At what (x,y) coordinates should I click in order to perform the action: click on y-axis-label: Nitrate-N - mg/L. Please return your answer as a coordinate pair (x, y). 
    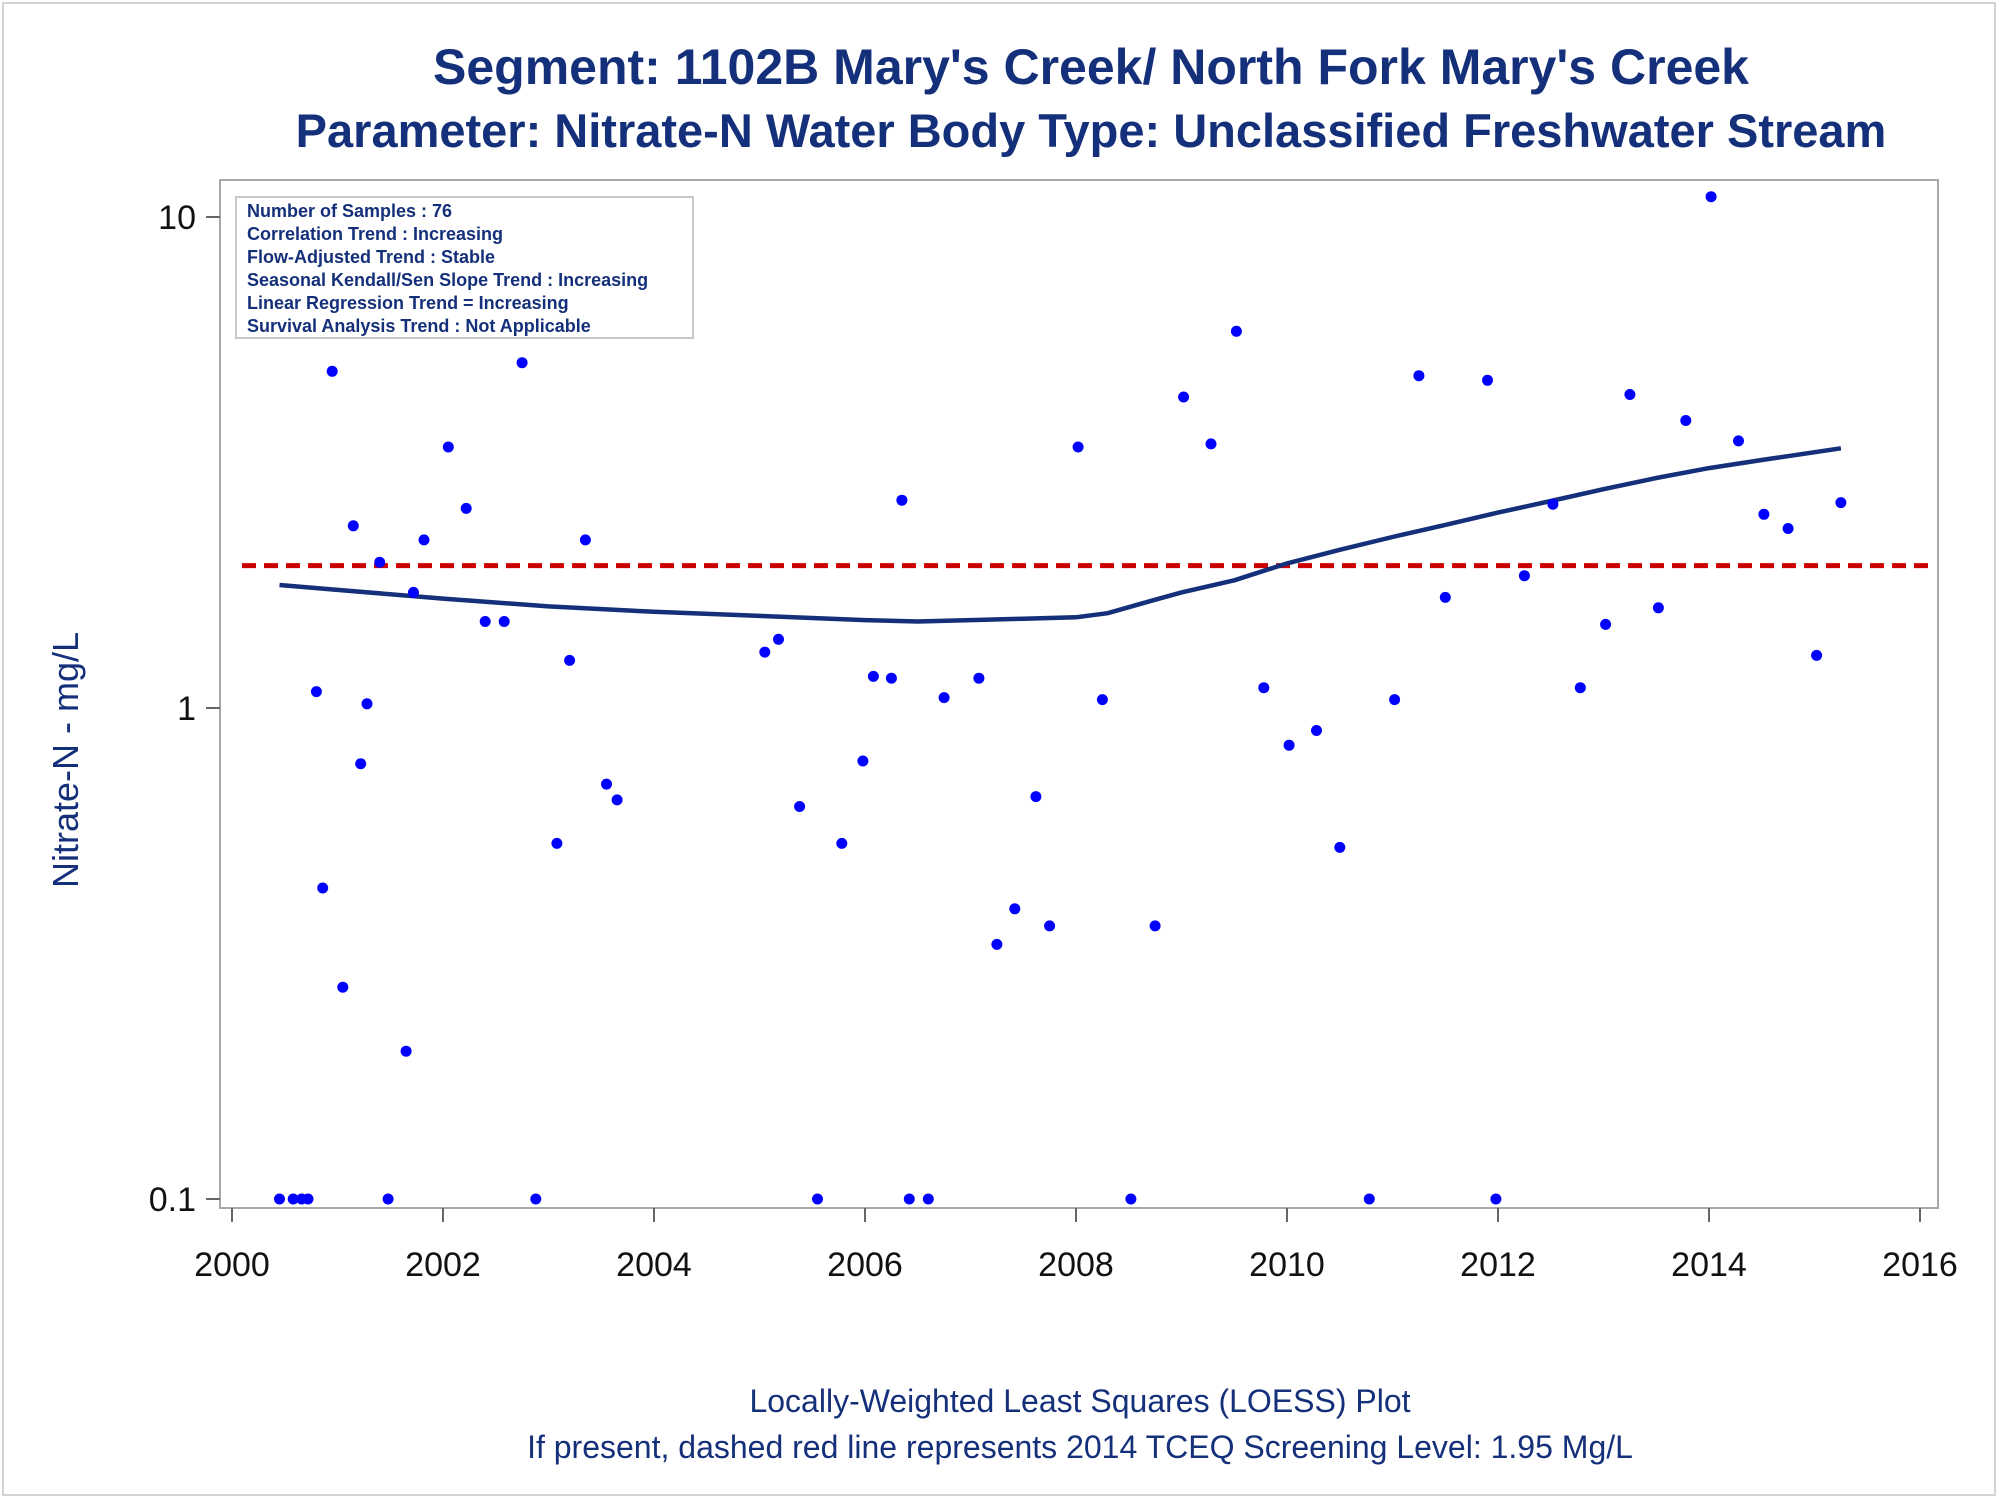
    Looking at the image, I should click on (65, 760).